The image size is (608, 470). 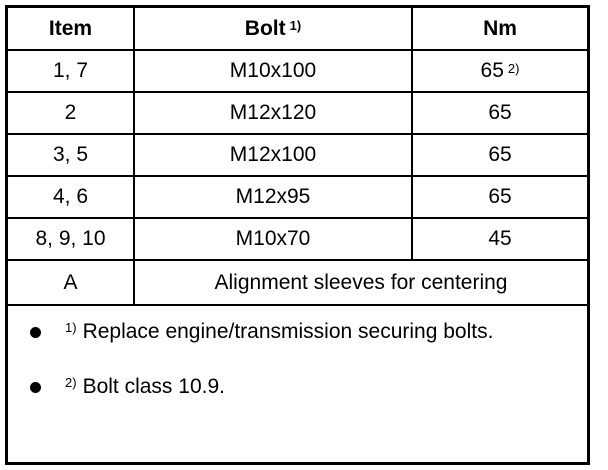 What do you see at coordinates (273, 238) in the screenshot?
I see `cell-bolt: M10x70` at bounding box center [273, 238].